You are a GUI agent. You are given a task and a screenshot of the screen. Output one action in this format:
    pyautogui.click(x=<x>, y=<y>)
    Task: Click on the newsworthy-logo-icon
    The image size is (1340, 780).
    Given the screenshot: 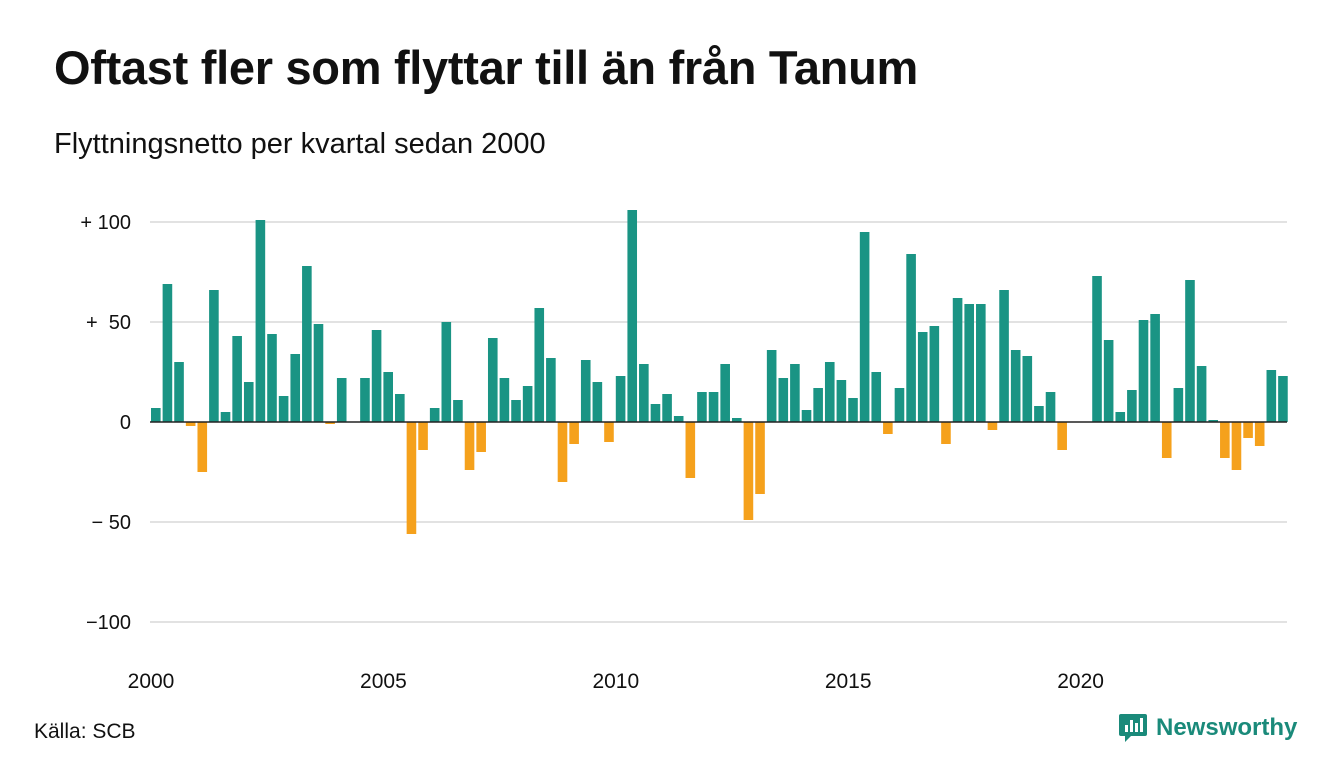 What is the action you would take?
    pyautogui.click(x=1133, y=728)
    